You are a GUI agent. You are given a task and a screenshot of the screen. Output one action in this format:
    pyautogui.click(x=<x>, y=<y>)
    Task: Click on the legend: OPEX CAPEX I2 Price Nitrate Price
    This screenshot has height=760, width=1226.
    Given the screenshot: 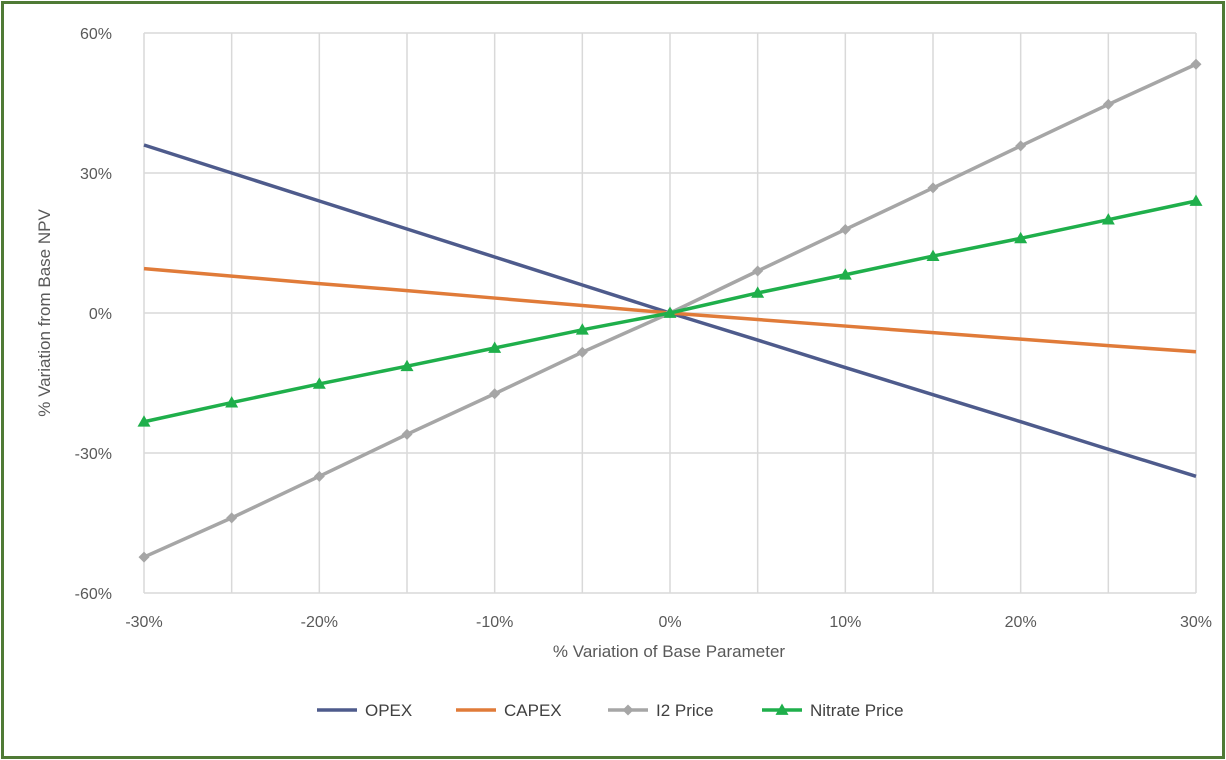 What is the action you would take?
    pyautogui.click(x=610, y=710)
    